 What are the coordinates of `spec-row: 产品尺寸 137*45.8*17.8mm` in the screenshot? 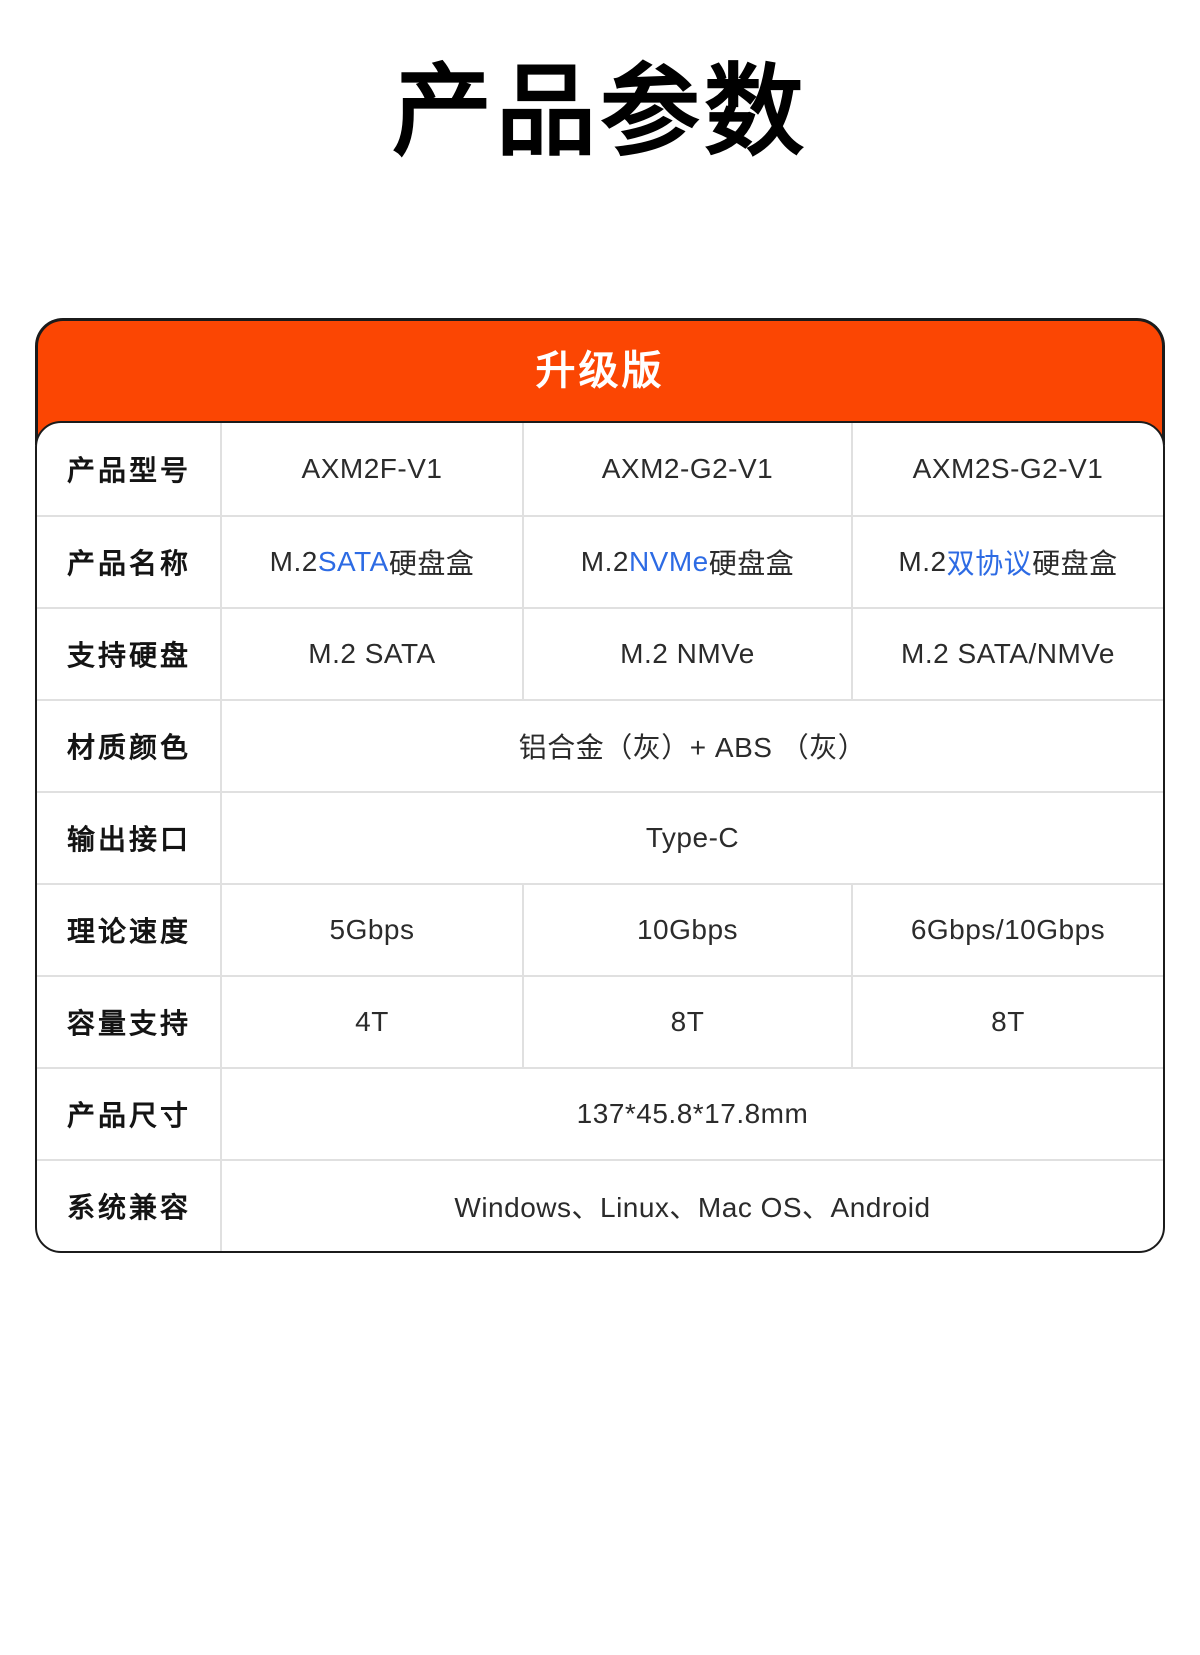 It's located at (600, 1113).